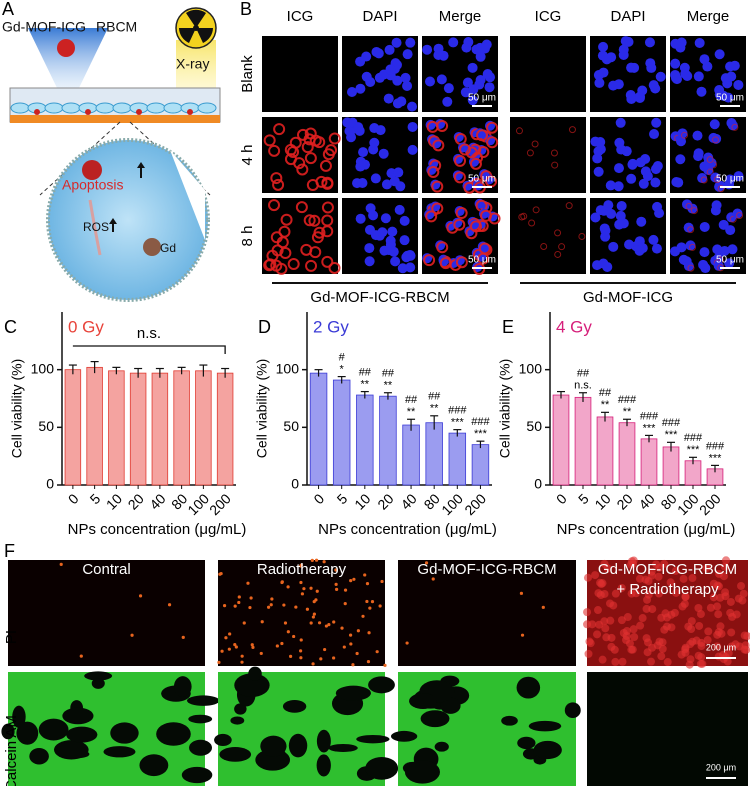 The width and height of the screenshot is (750, 786). Describe the element at coordinates (365, 384) in the screenshot. I see `significance: **` at that location.